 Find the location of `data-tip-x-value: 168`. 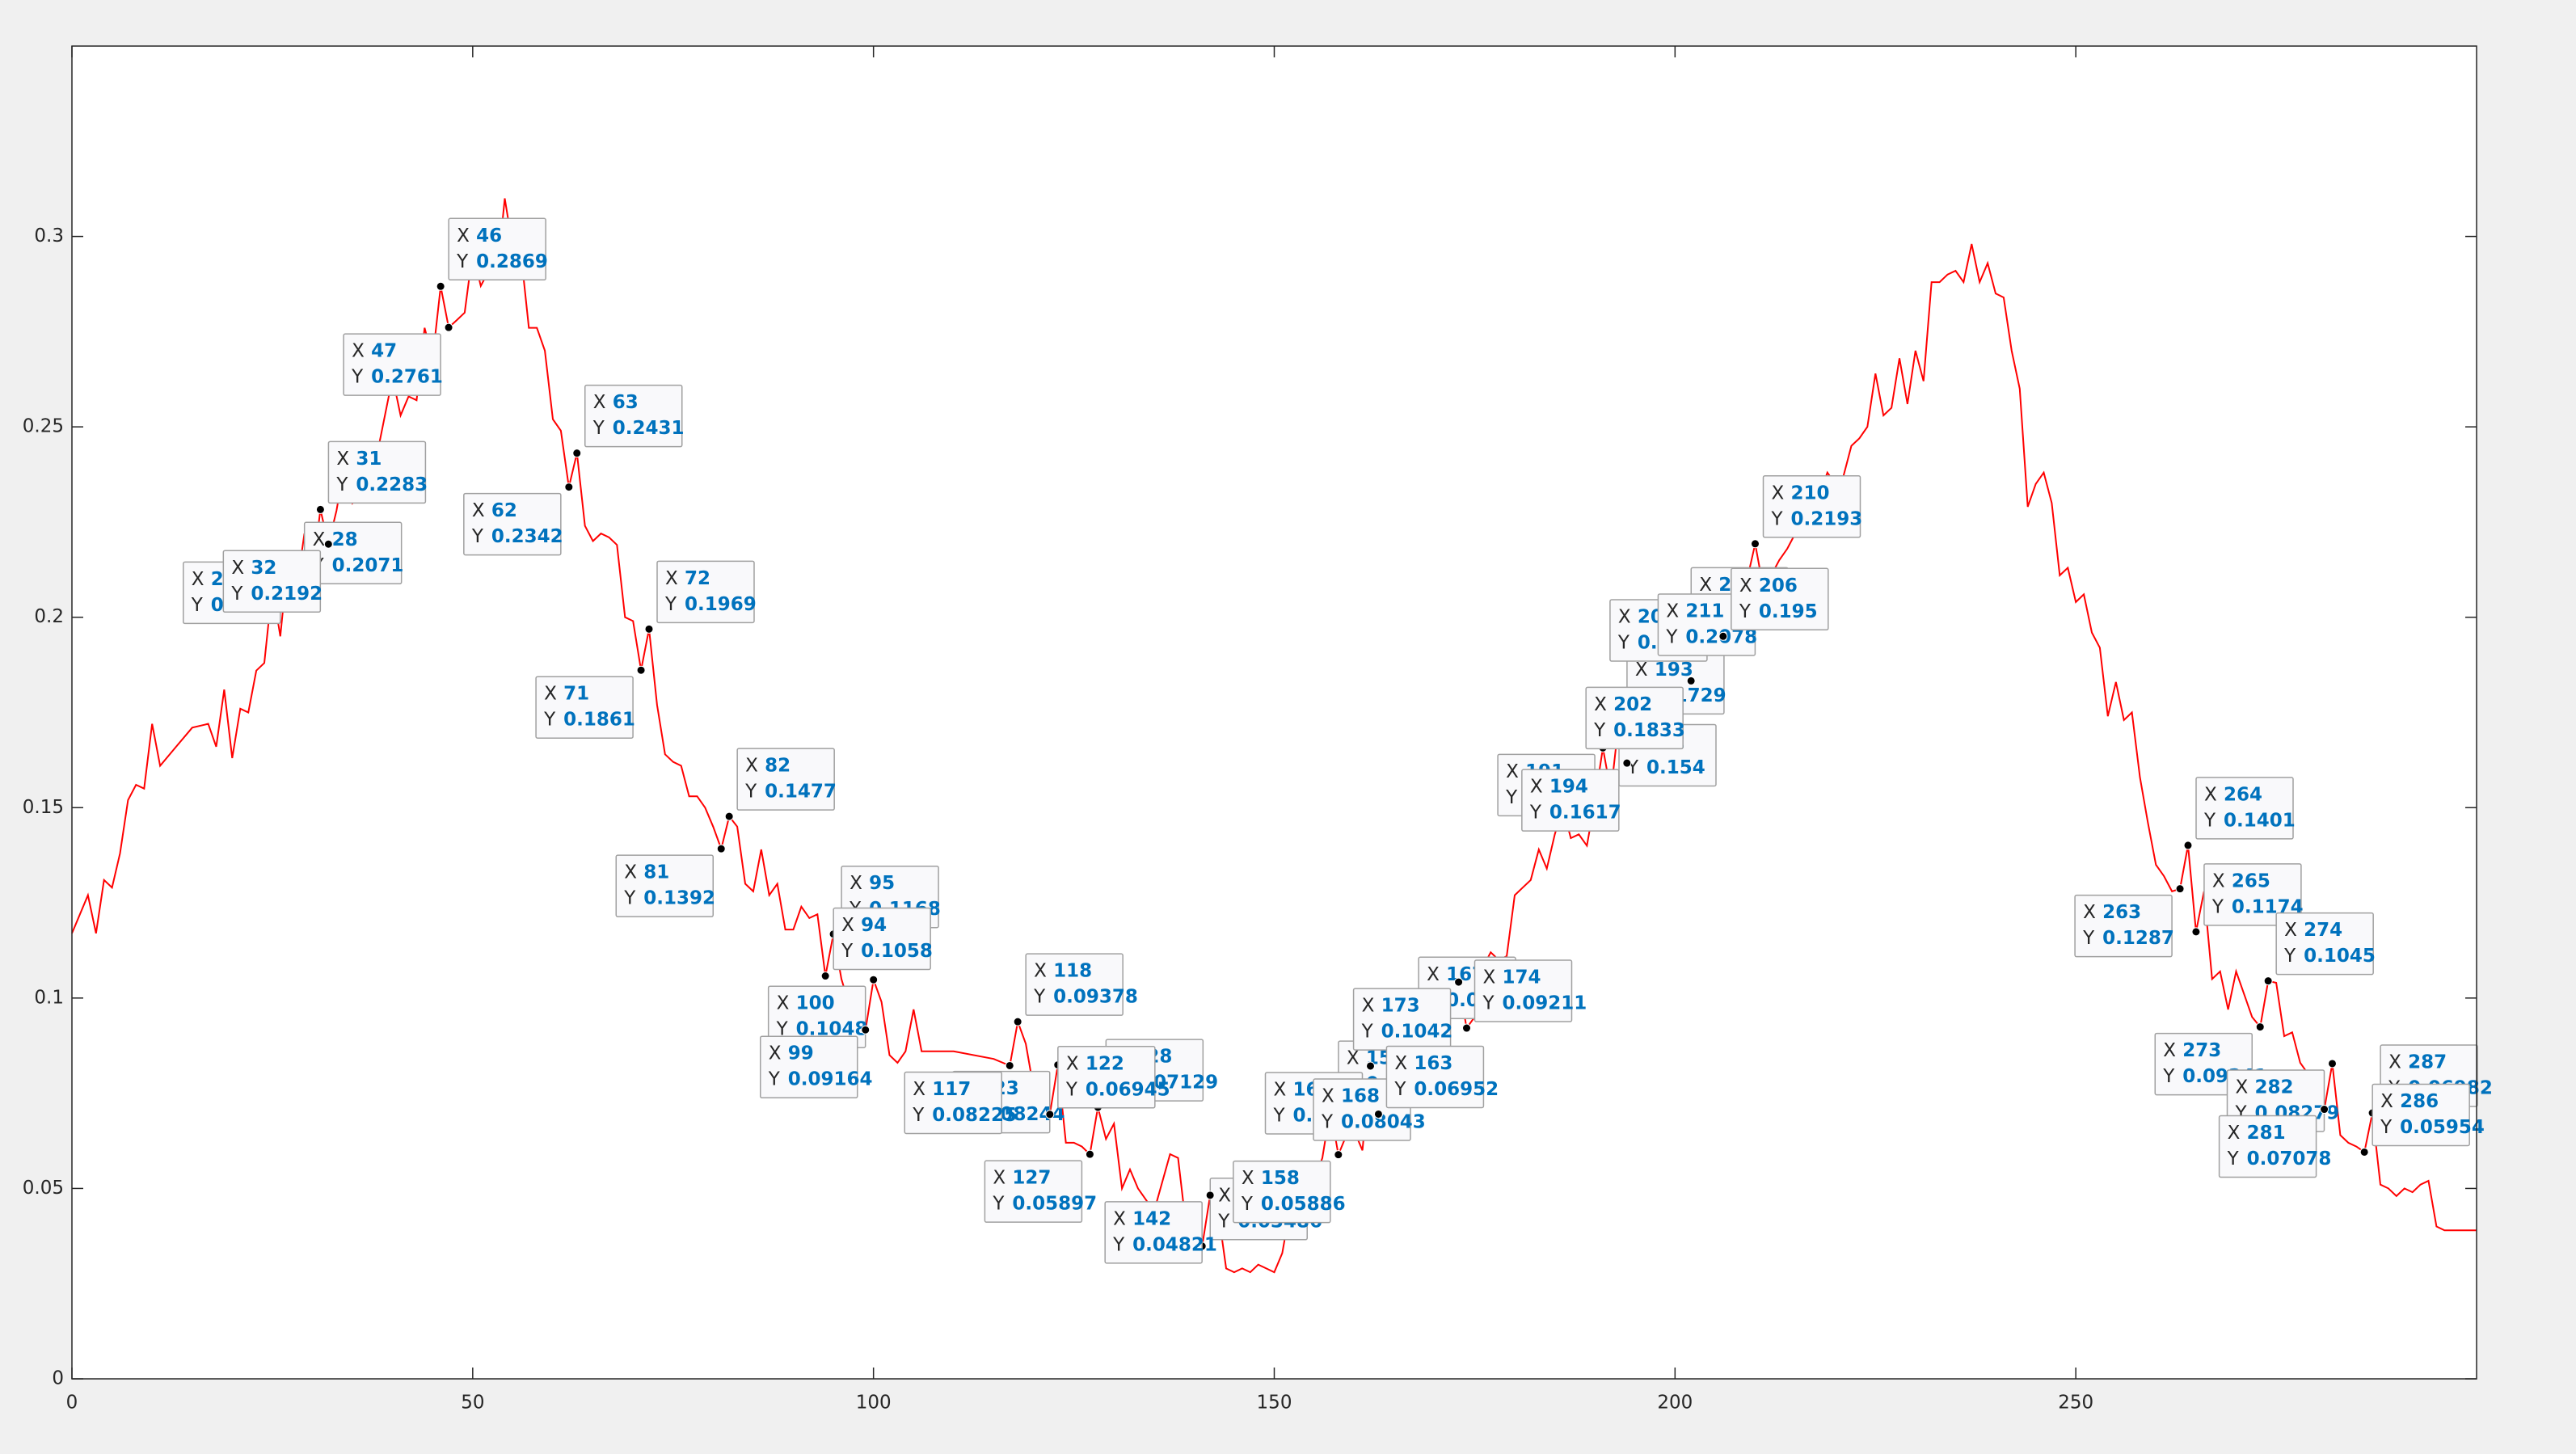

data-tip-x-value: 168 is located at coordinates (1360, 1096).